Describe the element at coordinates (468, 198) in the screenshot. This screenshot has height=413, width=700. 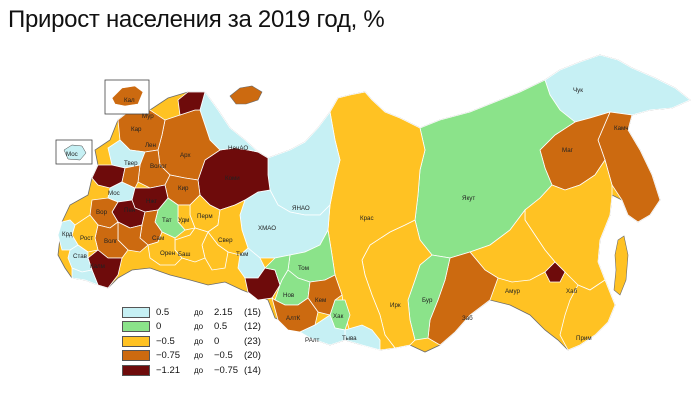
I see `region-label: Якут` at that location.